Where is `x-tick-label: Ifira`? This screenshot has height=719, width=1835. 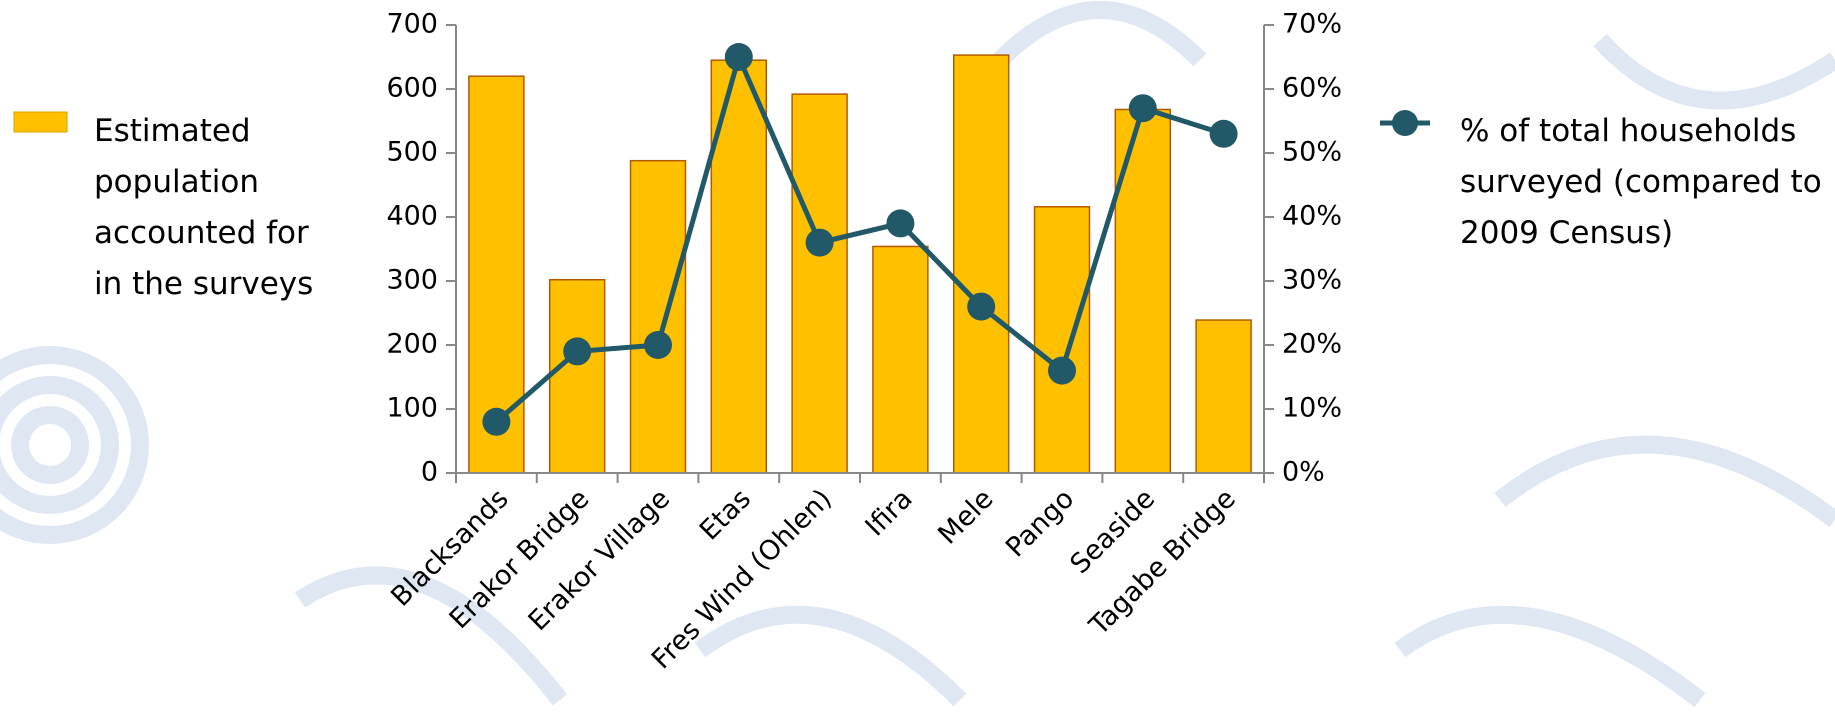
x-tick-label: Ifira is located at coordinates (889, 512).